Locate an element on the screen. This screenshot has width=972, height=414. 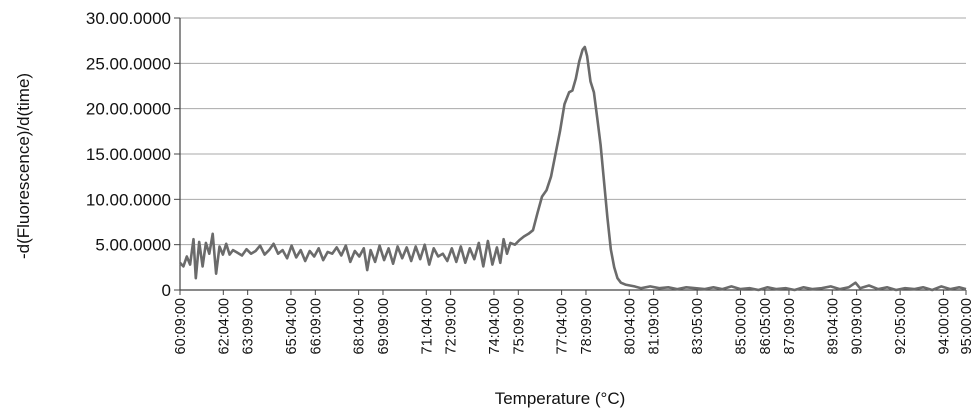
x-tick-label: 66:09:00 is located at coordinates (316, 326).